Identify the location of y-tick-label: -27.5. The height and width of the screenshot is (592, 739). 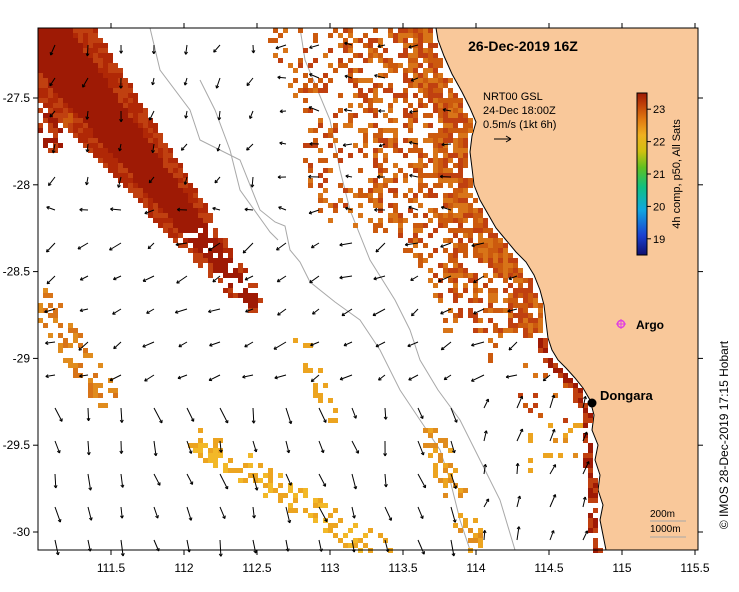
(17, 98).